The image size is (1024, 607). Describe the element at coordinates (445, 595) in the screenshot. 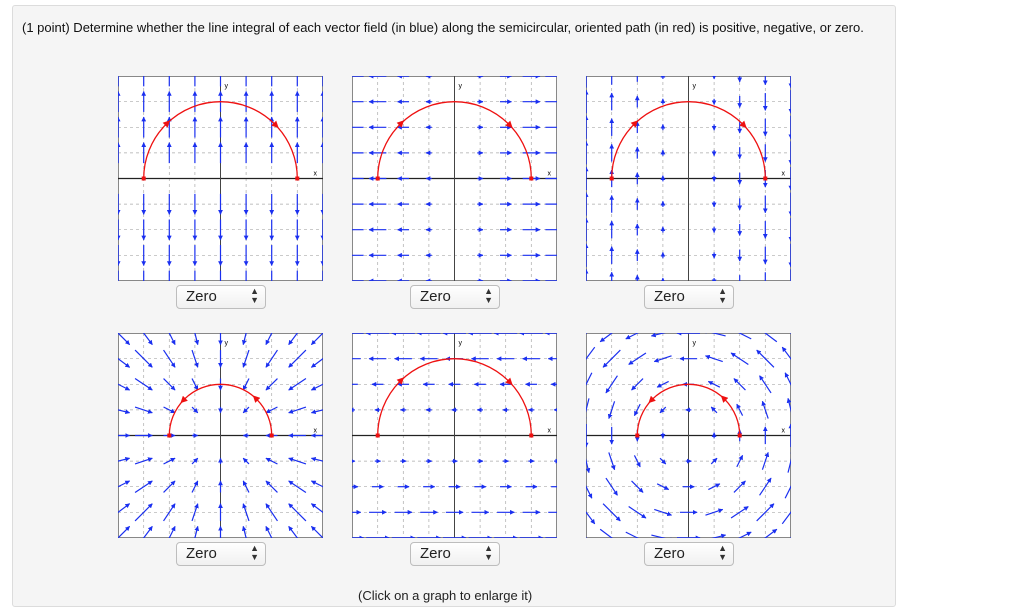

I see `enlarge-hint: (Click on a graph to enlarge it)` at that location.